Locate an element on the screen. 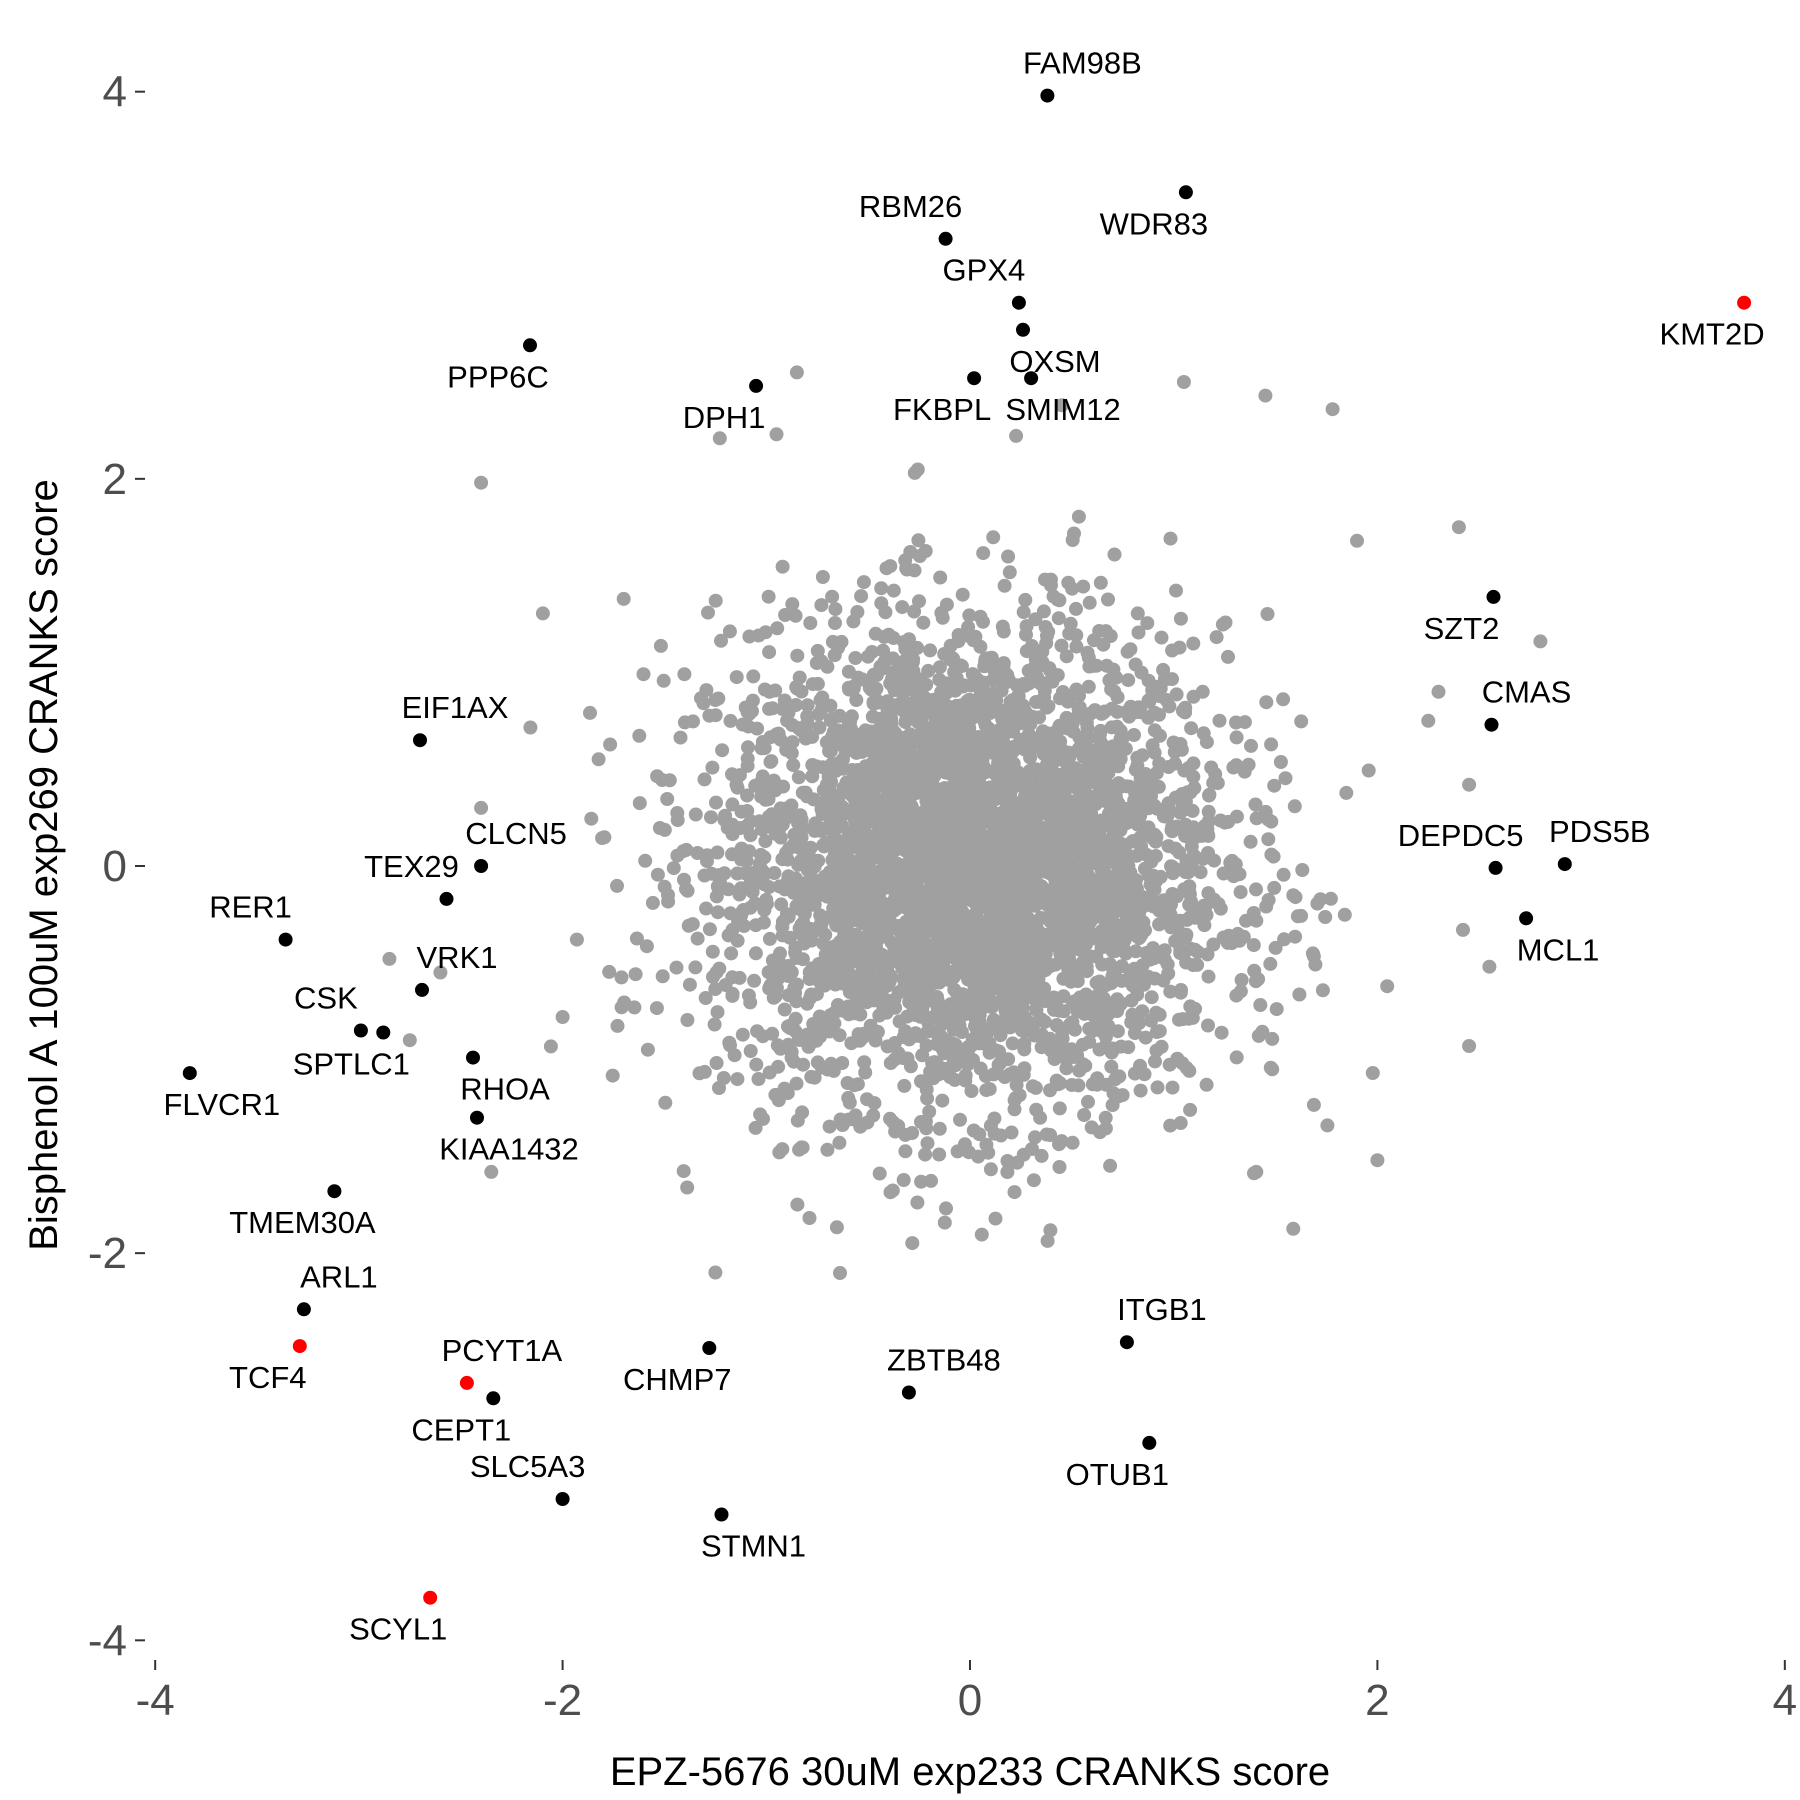 This screenshot has width=1800, height=1800. point-rbm26 is located at coordinates (945, 238).